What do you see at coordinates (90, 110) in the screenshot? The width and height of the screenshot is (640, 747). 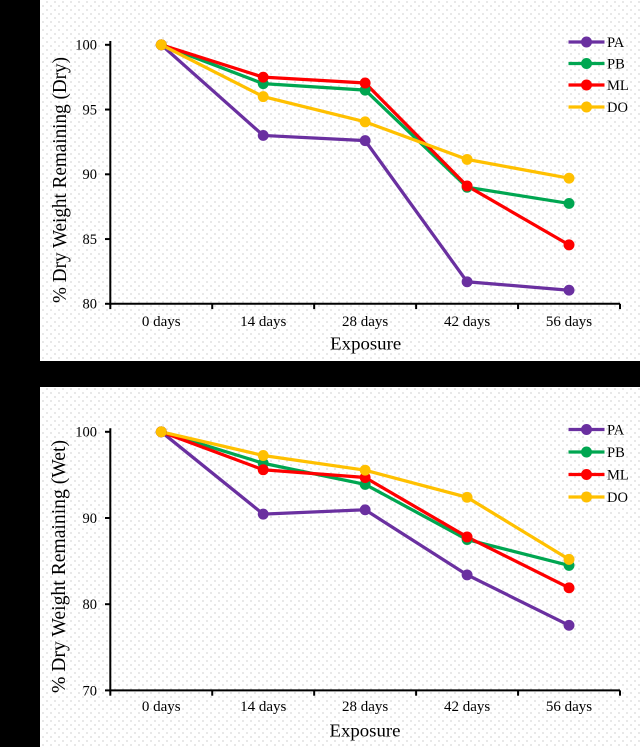 I see `svg-text: 95` at bounding box center [90, 110].